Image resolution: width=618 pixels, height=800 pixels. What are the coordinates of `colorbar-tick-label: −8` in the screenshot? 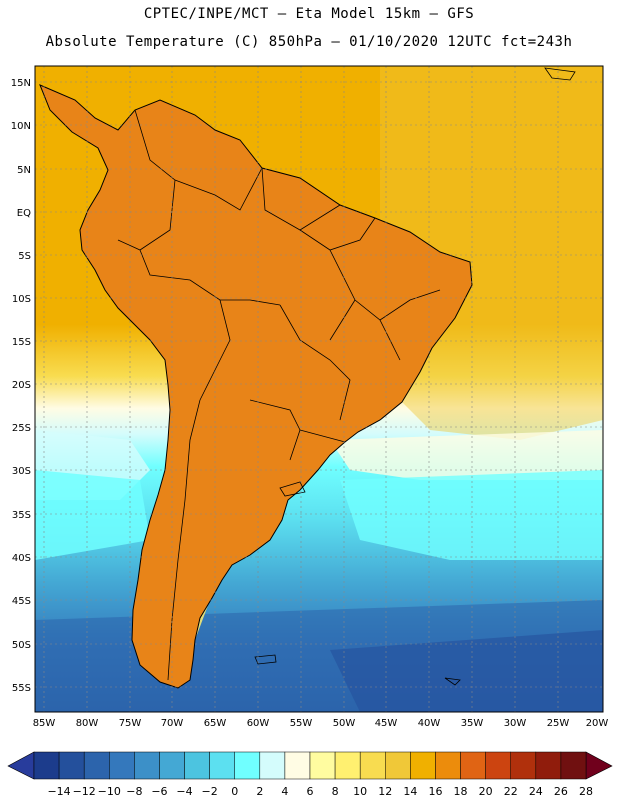 It's located at (134, 791).